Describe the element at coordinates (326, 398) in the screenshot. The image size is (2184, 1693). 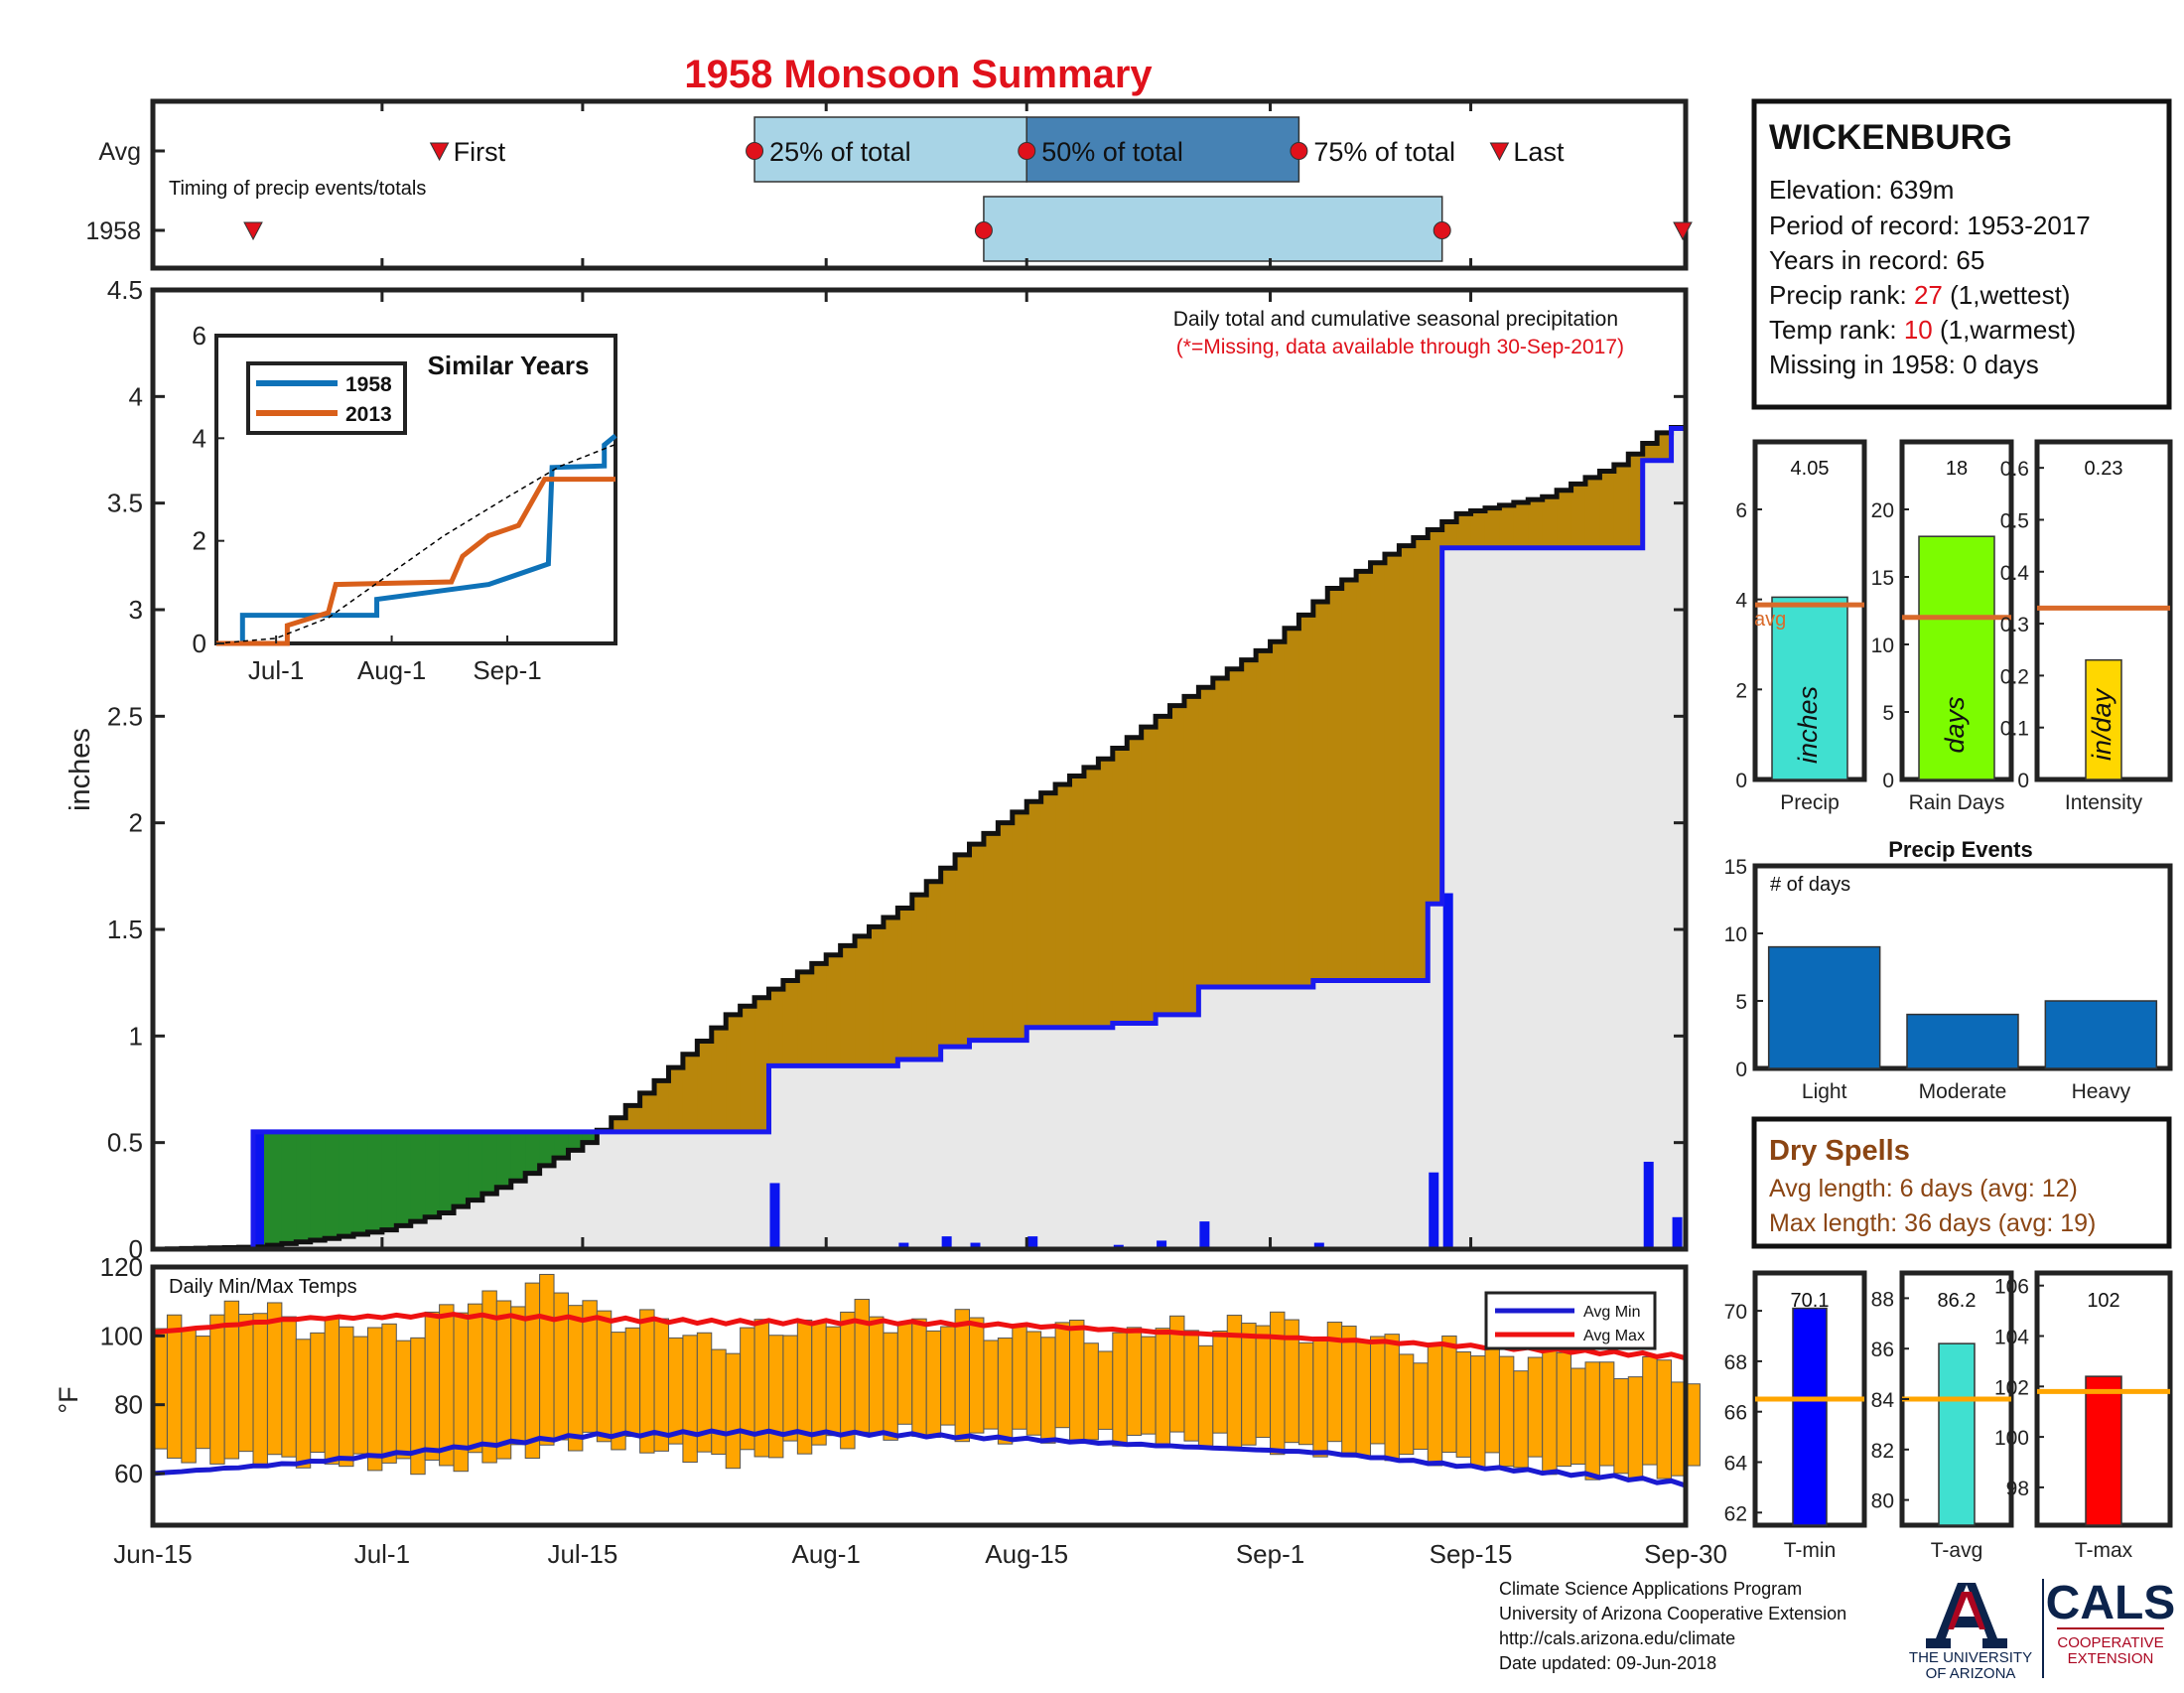
I see `inset-legend` at that location.